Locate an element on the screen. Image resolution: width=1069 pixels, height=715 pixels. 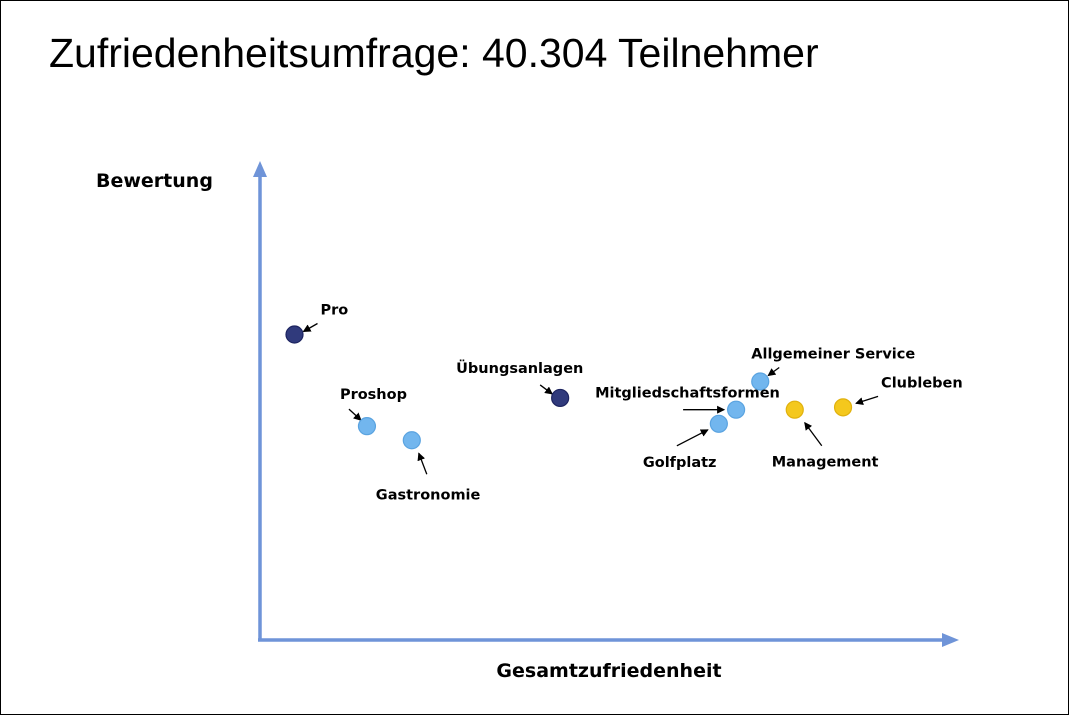
arrow-proshop is located at coordinates (355, 414).